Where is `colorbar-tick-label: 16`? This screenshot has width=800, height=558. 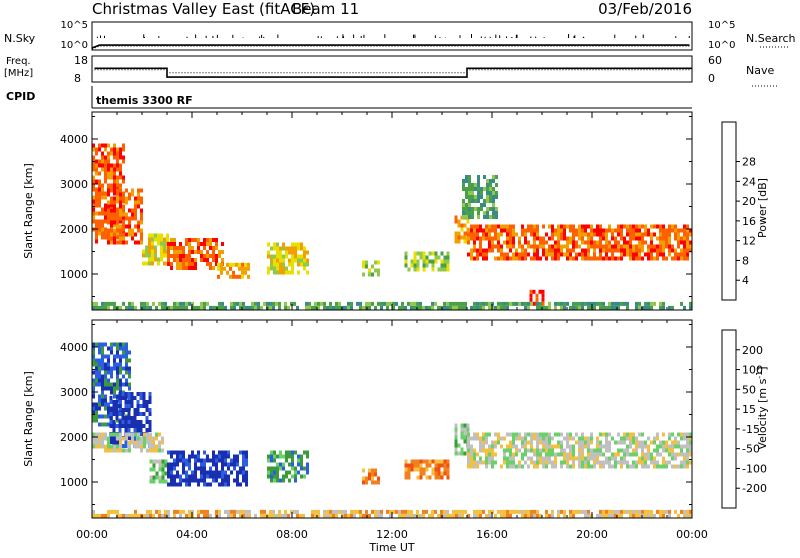
colorbar-tick-label: 16 is located at coordinates (749, 221).